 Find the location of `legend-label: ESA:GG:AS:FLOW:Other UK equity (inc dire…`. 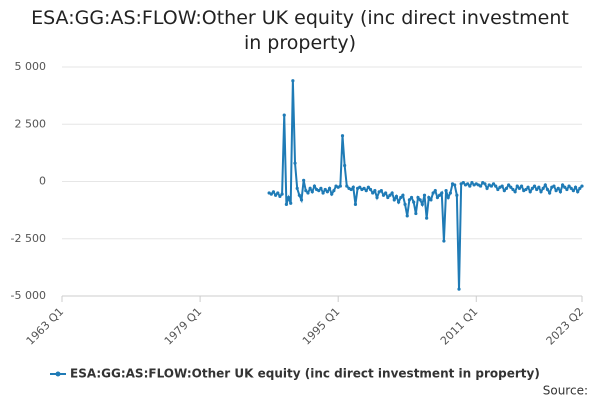

legend-label: ESA:GG:AS:FLOW:Other UK equity (inc dire… is located at coordinates (305, 374).